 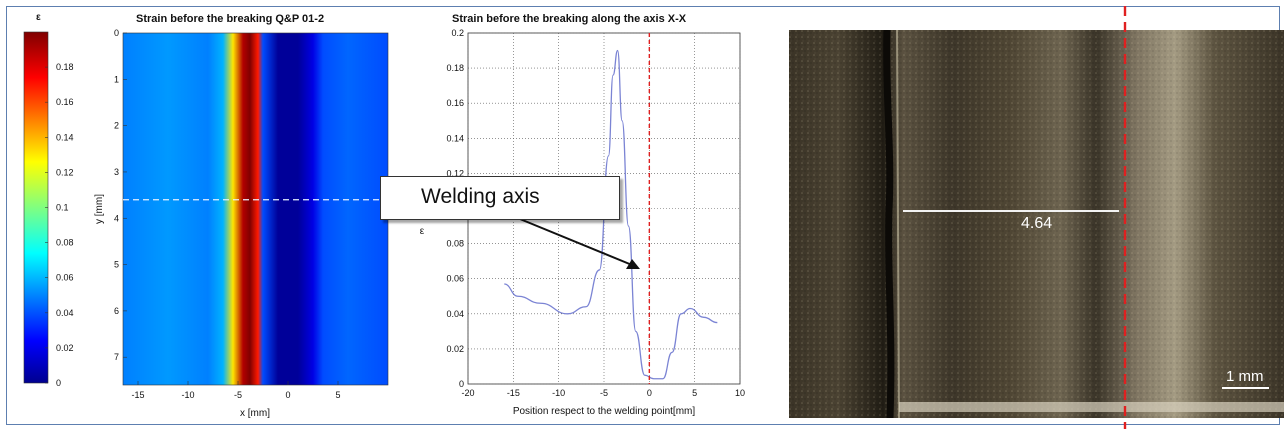 What do you see at coordinates (65, 172) in the screenshot?
I see `colorbar-tick-label: 0.12` at bounding box center [65, 172].